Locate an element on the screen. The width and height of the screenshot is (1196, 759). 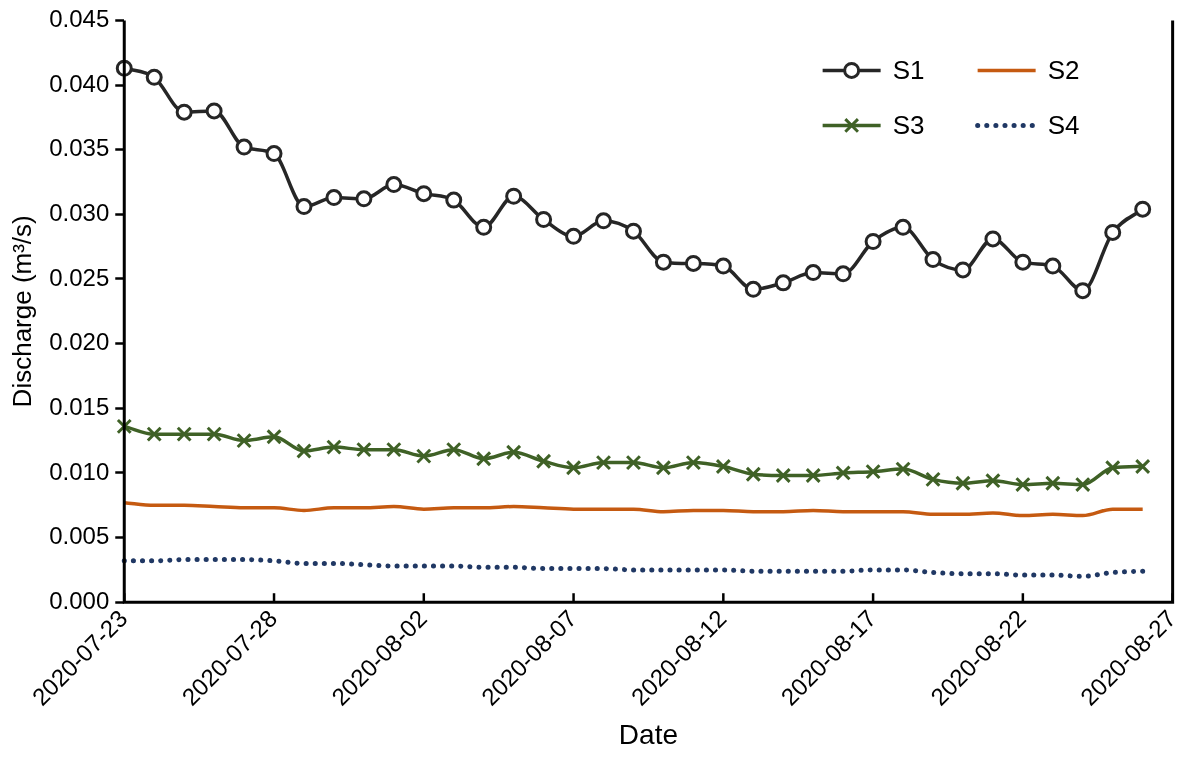
y-tick-label: 0.015 is located at coordinates (79, 406).